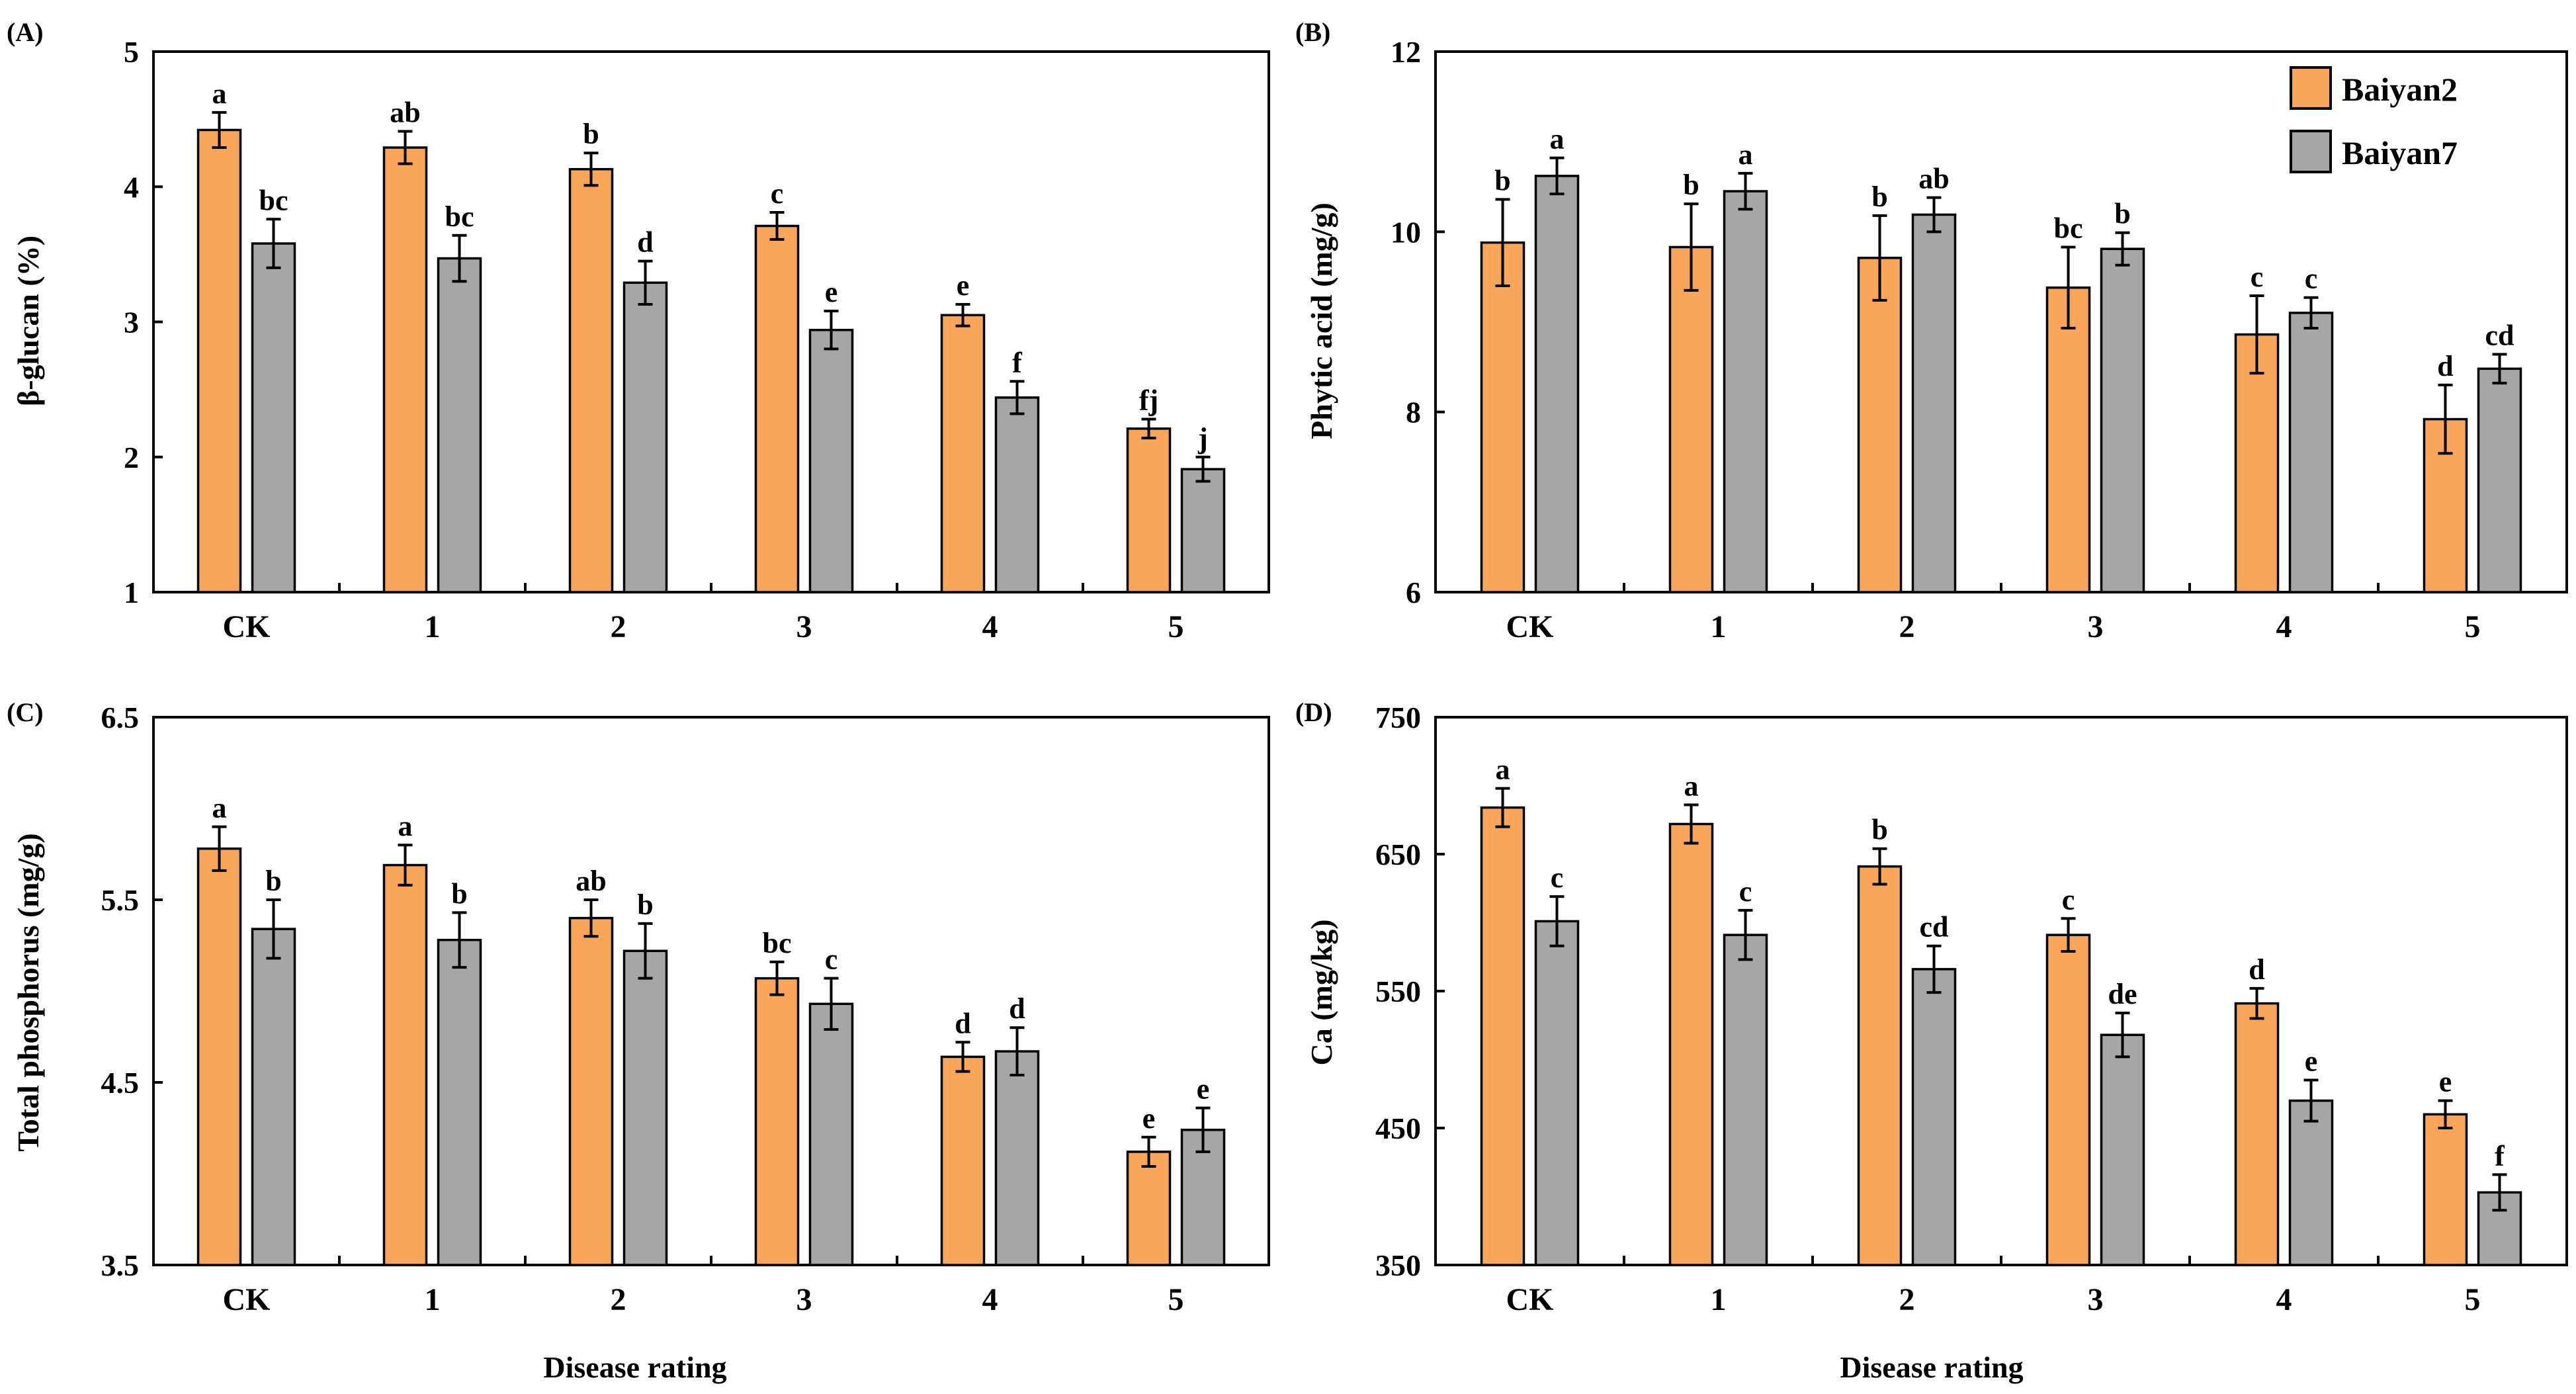 This screenshot has width=2576, height=1394. Describe the element at coordinates (1398, 717) in the screenshot. I see `panel-d-ytick-label: 750` at that location.